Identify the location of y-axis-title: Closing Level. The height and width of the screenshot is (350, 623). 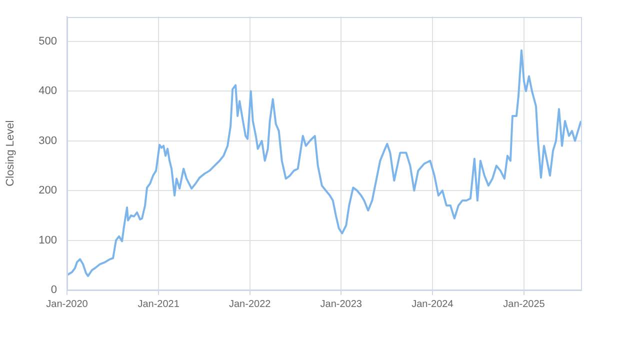
(10, 153).